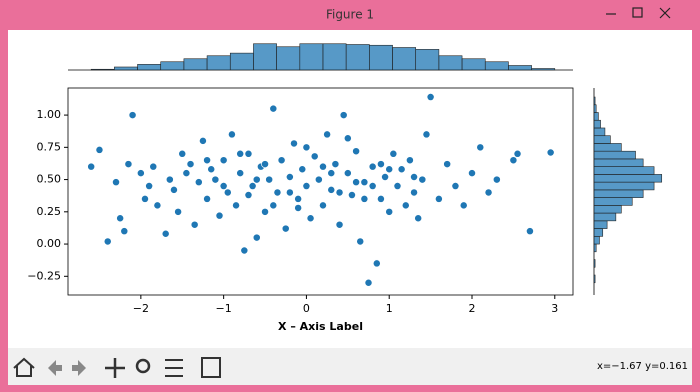 The height and width of the screenshot is (392, 700). Describe the element at coordinates (665, 13) in the screenshot. I see `close-button` at that location.